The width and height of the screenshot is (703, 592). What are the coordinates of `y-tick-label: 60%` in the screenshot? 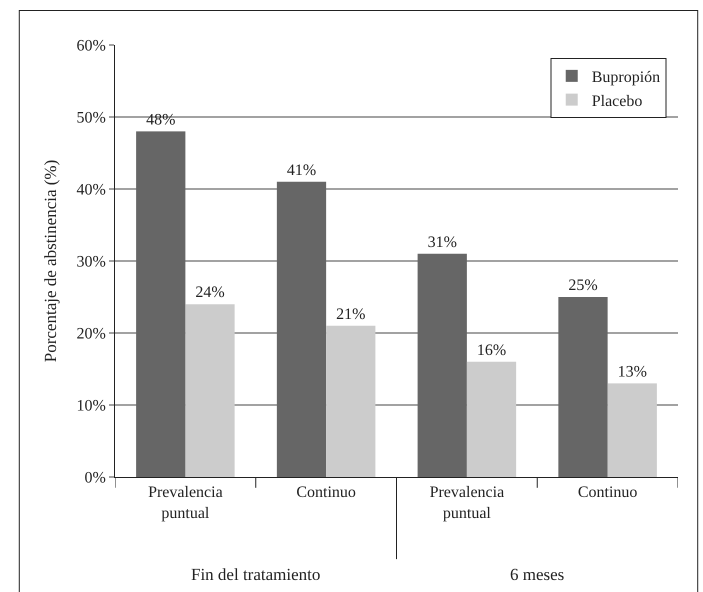 It's located at (91, 46).